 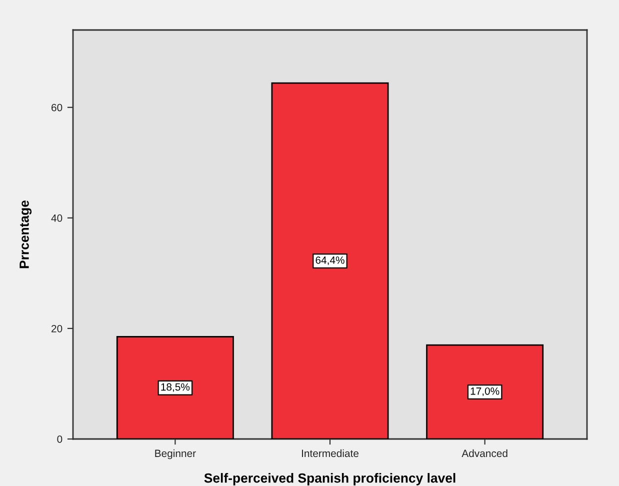 I want to click on y-tick-label: 20, so click(x=57, y=328).